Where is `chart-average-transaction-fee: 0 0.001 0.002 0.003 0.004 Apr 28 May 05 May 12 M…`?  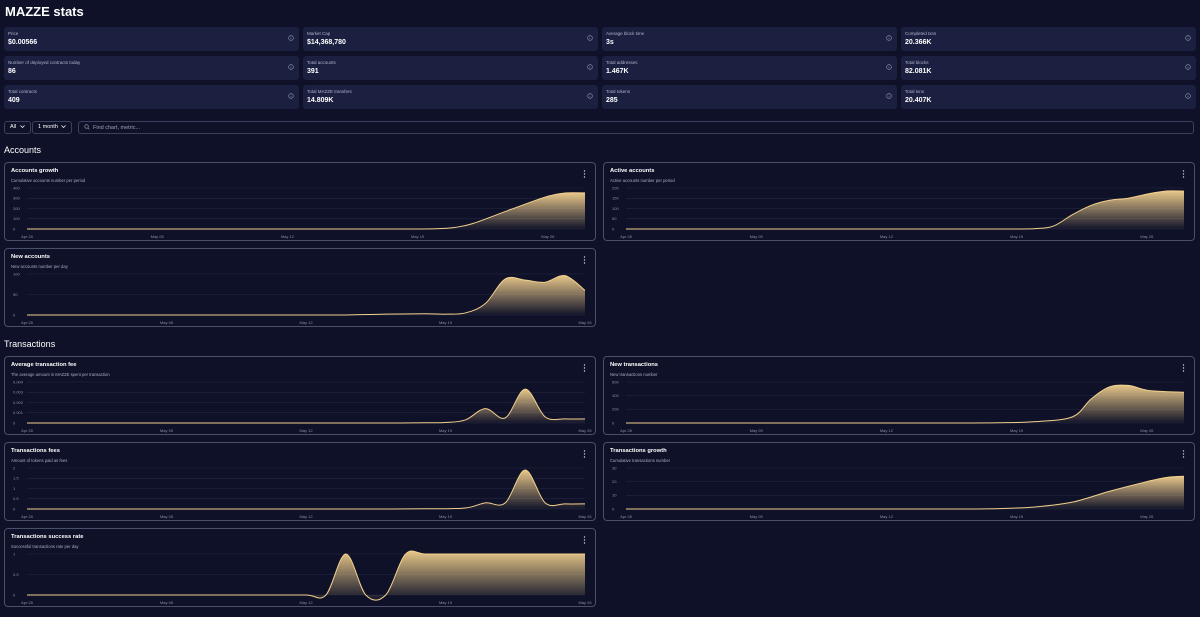 chart-average-transaction-fee: 0 0.001 0.002 0.003 0.004 Apr 28 May 05 May 12 M… is located at coordinates (302, 406).